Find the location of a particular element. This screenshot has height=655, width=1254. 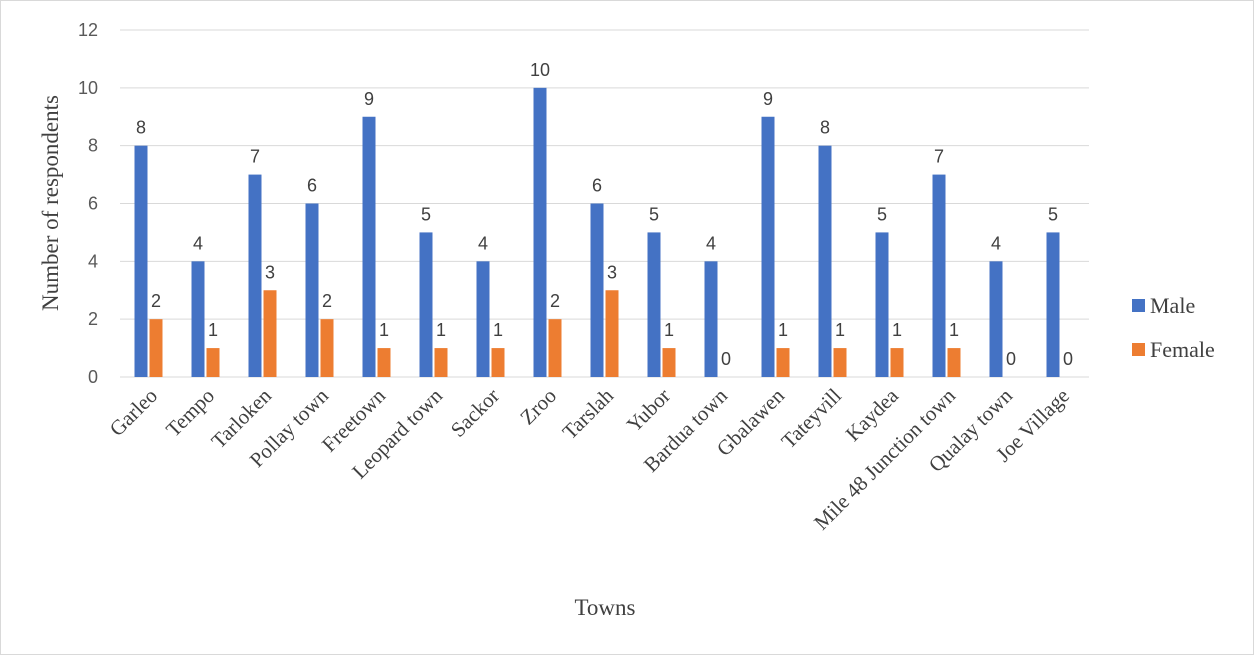

category-label: Tateyvill is located at coordinates (811, 418).